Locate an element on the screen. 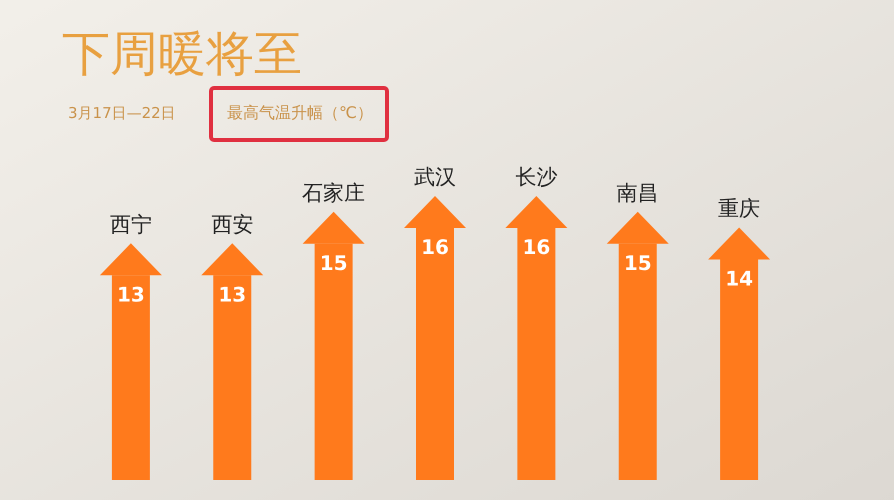 The height and width of the screenshot is (500, 894). data-label: 14 is located at coordinates (739, 278).